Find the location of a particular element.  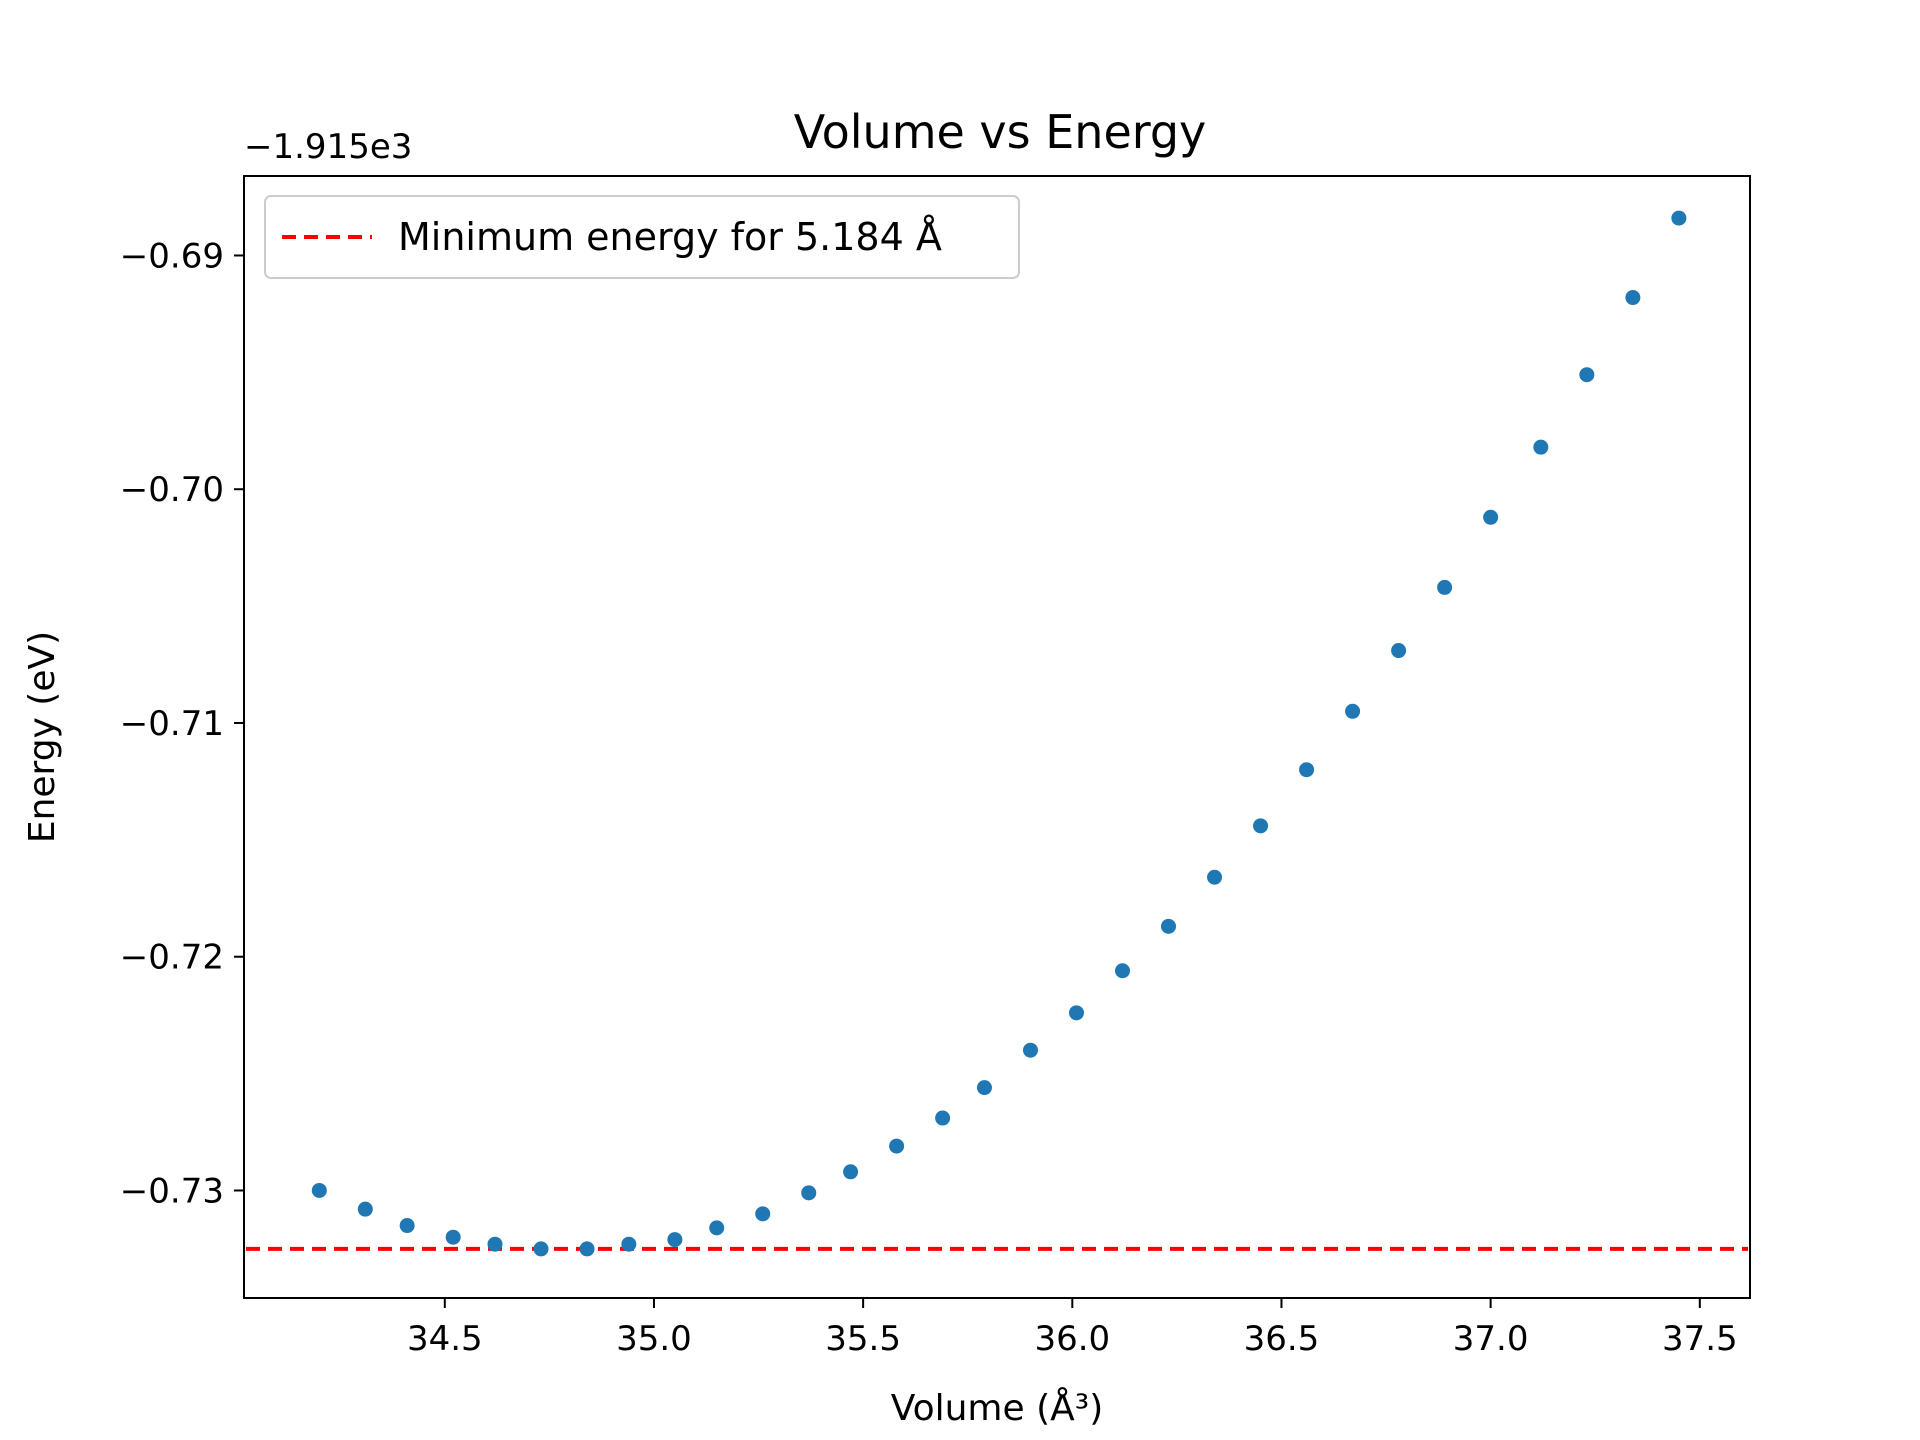

chart-title: Volume vs Energy is located at coordinates (1000, 132).